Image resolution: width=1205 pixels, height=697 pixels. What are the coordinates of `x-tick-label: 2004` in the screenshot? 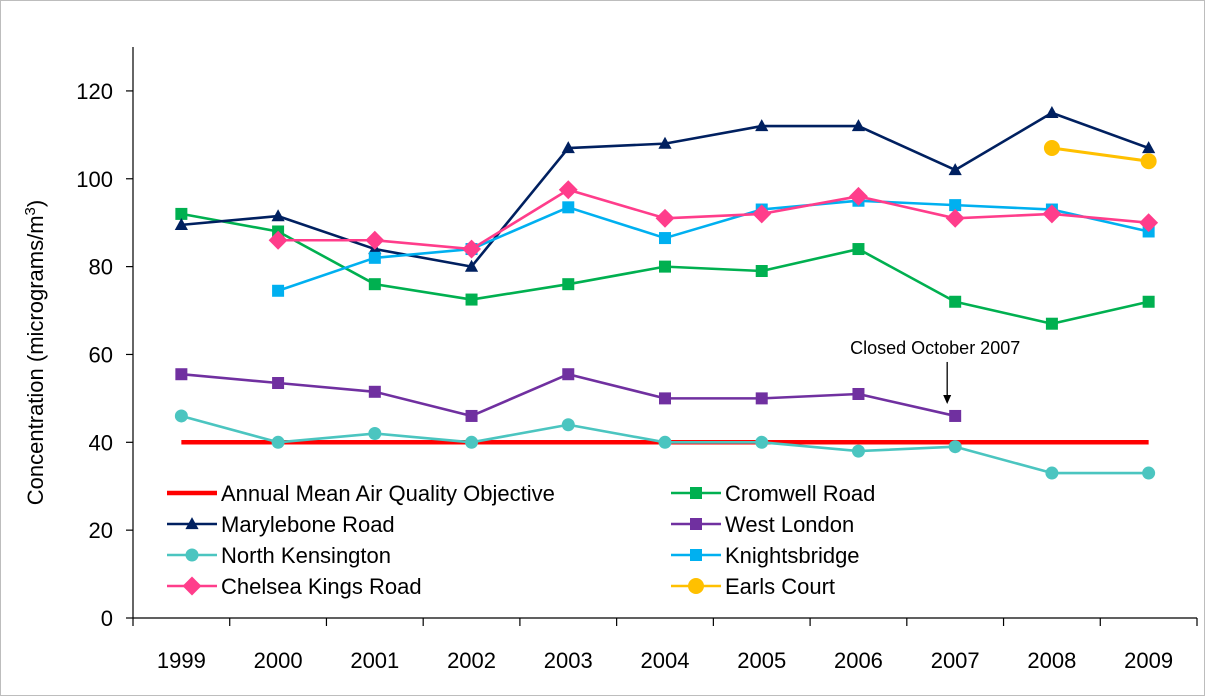 It's located at (665, 660).